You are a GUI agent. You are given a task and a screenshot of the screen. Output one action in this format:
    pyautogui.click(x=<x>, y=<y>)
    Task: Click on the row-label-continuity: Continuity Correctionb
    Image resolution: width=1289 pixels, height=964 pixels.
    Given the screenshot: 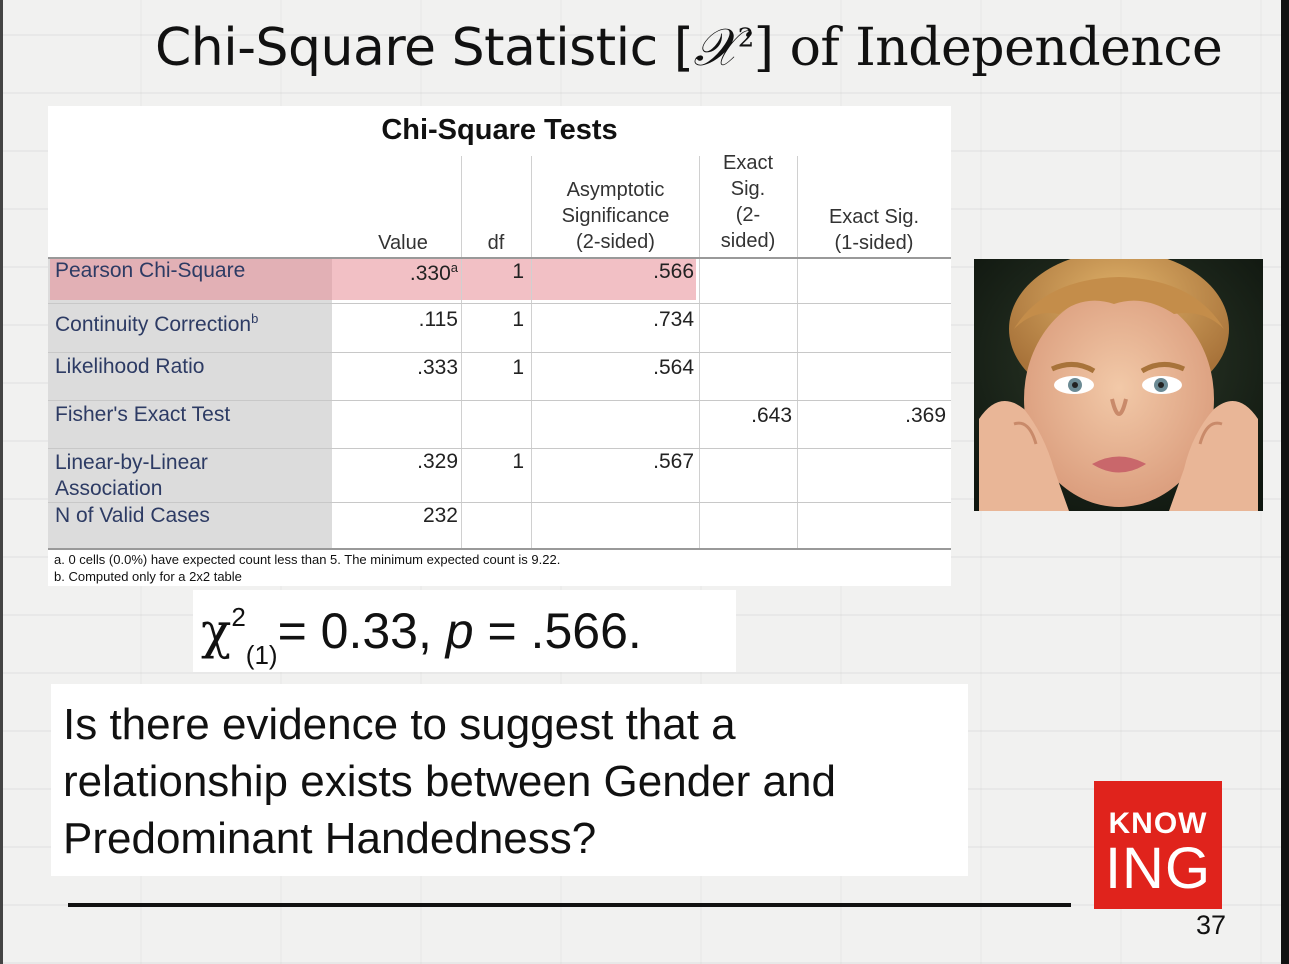 What is the action you would take?
    pyautogui.click(x=156, y=322)
    